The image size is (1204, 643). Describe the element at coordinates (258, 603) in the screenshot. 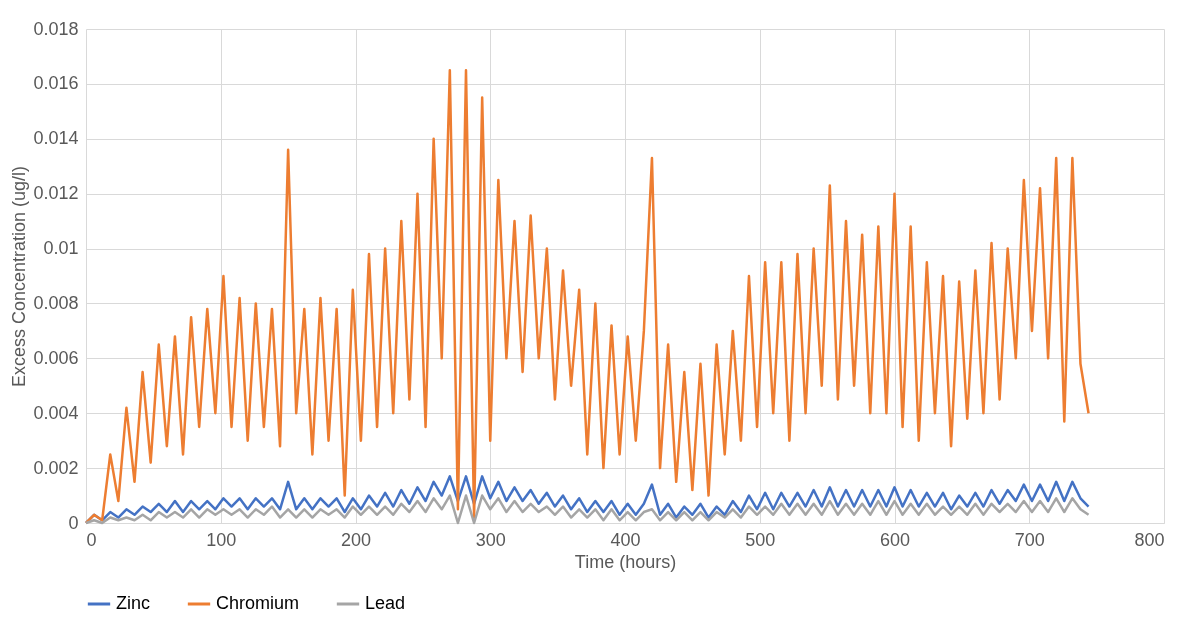

I see `legend-label: Chromium` at that location.